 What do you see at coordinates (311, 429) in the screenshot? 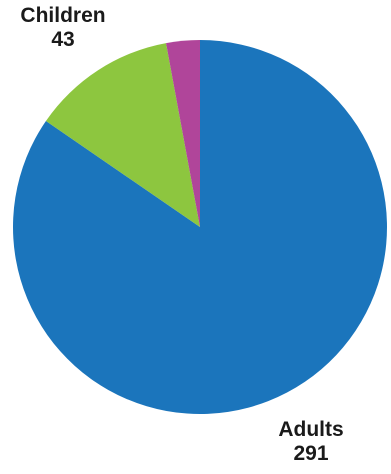
I see `label-adults-name: Adults` at bounding box center [311, 429].